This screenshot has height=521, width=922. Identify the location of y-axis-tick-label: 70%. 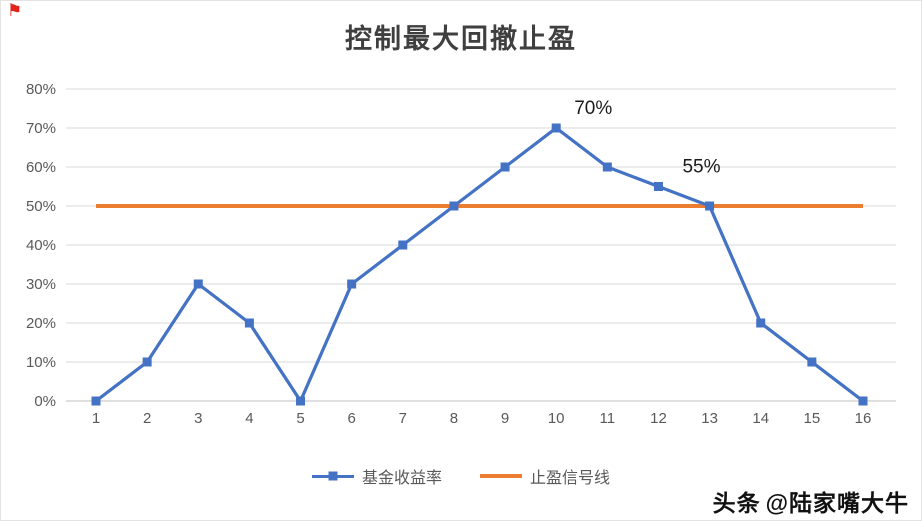
(41, 128).